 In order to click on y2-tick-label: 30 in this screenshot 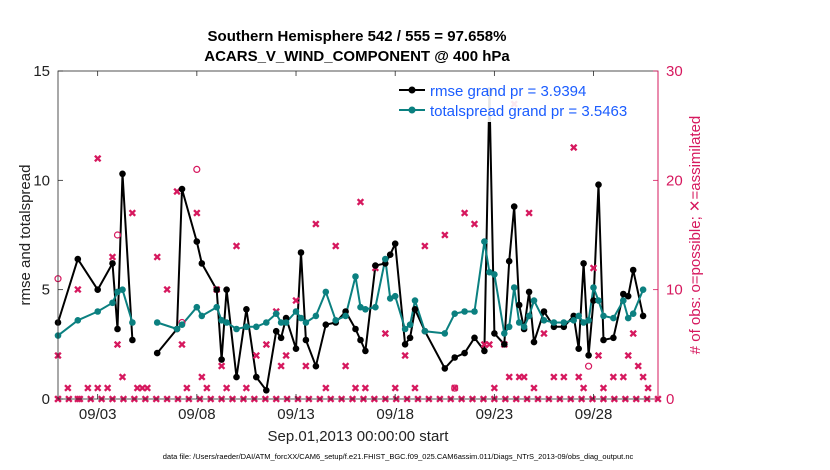, I will do `click(674, 71)`.